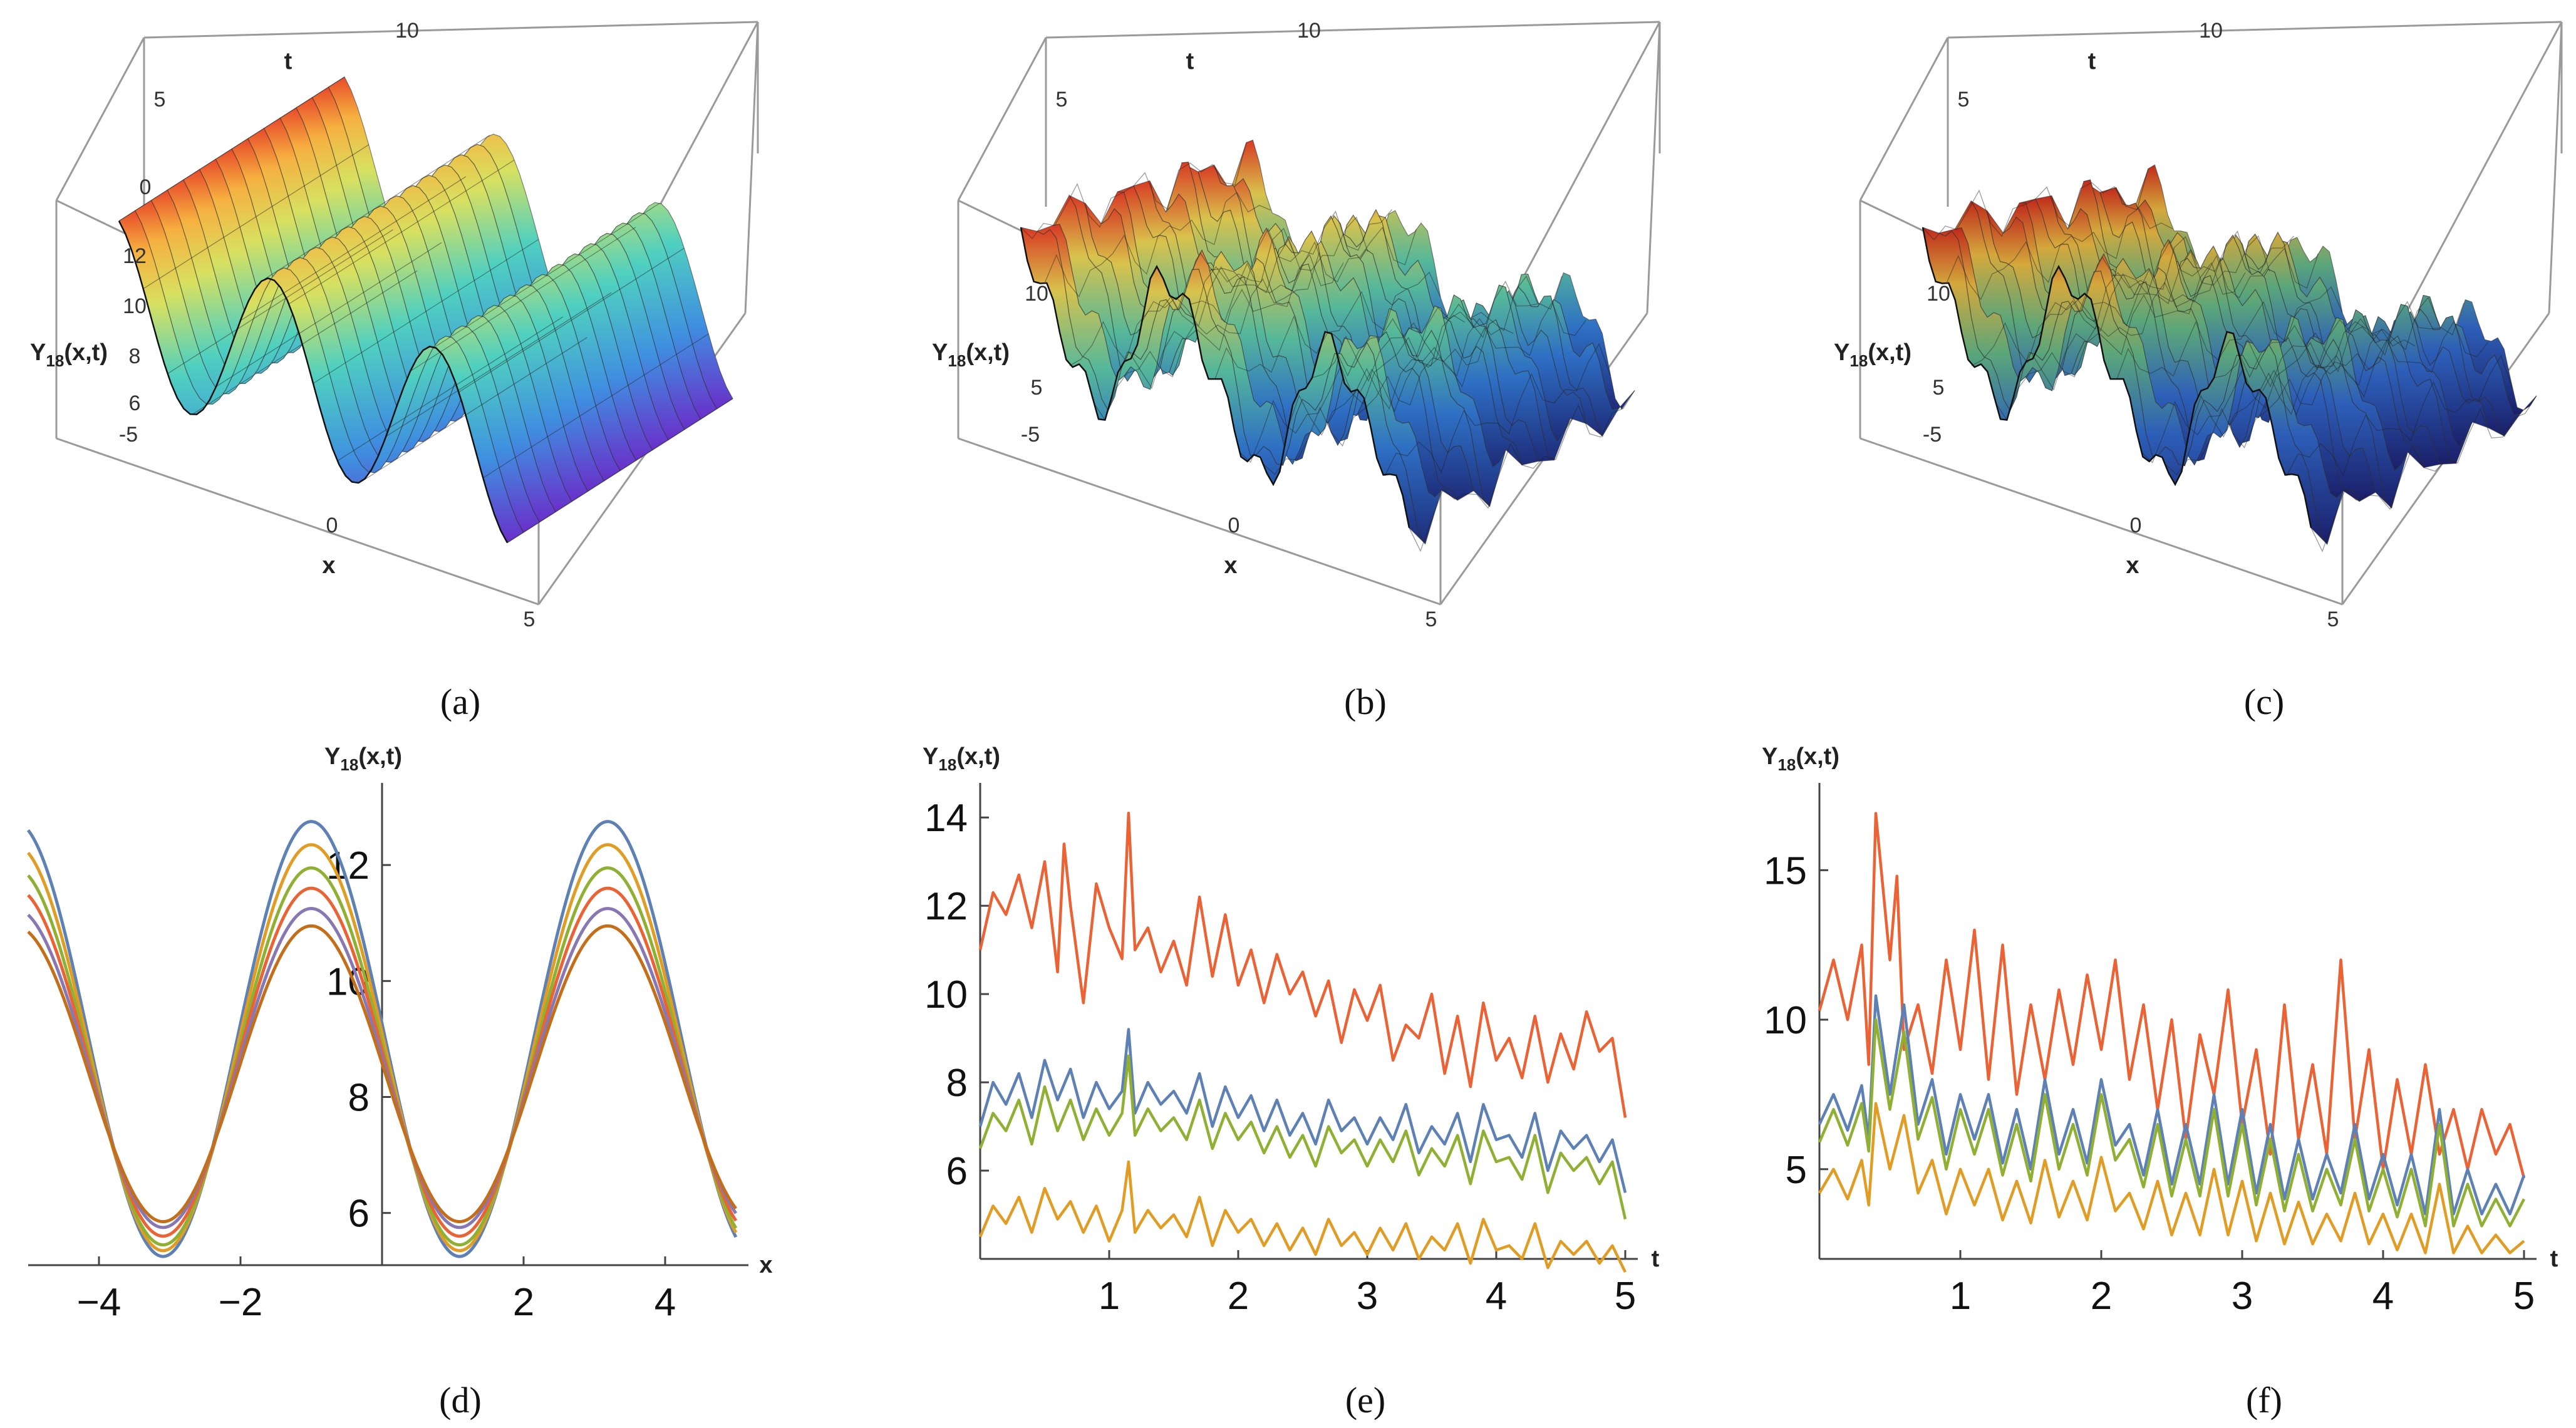 The image size is (2576, 1428). I want to click on z-tick-label: 6, so click(135, 403).